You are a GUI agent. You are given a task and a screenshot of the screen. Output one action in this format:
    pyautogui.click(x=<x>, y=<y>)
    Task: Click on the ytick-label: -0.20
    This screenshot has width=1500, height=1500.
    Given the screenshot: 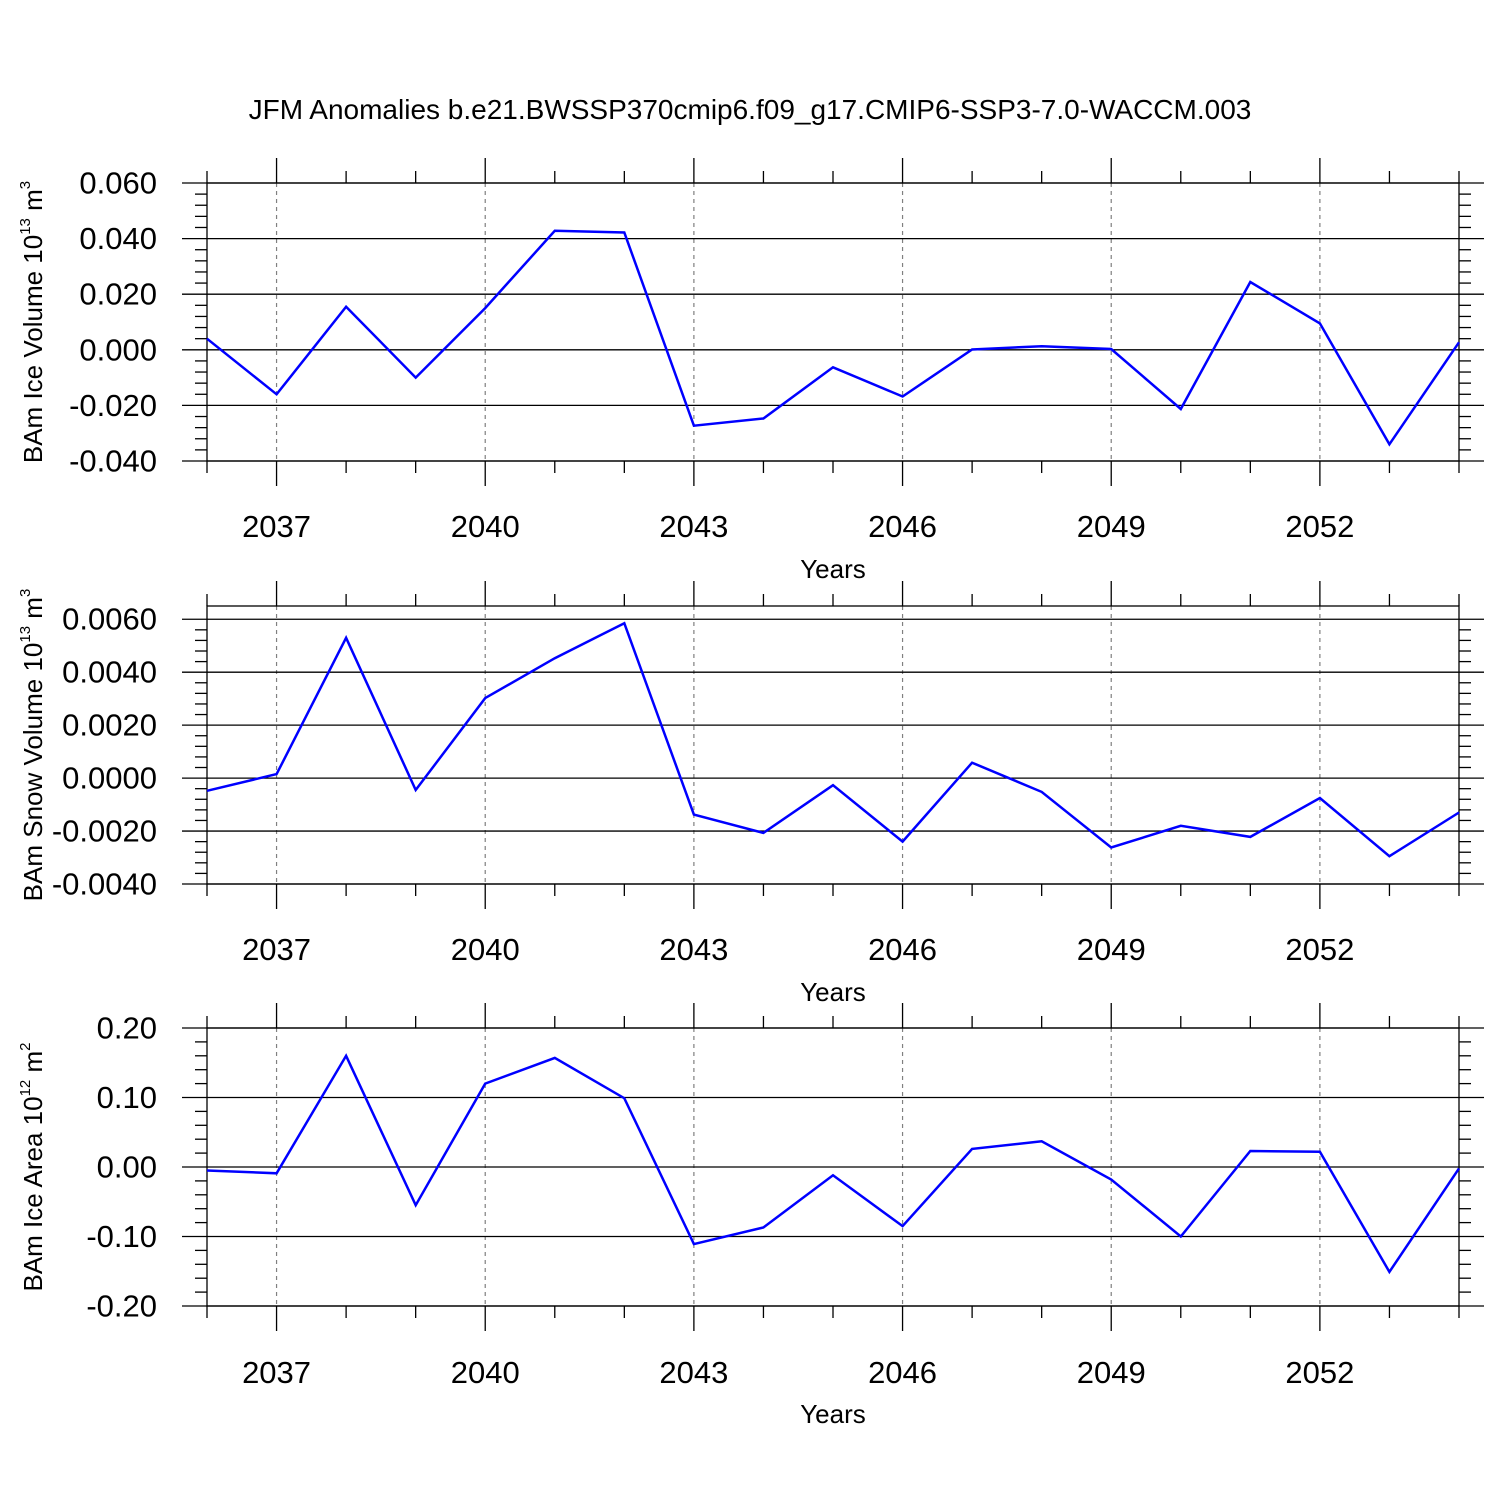 What is the action you would take?
    pyautogui.click(x=121, y=1306)
    